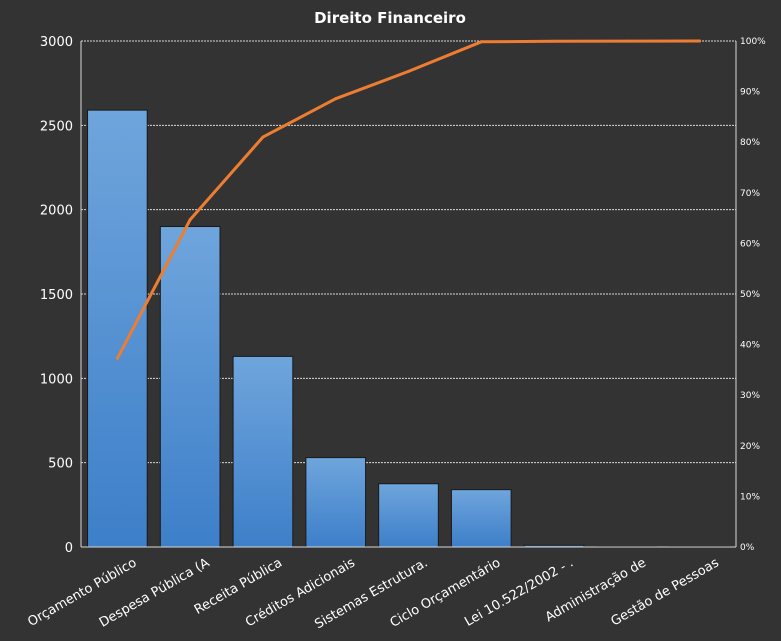 The width and height of the screenshot is (781, 641). Describe the element at coordinates (750, 346) in the screenshot. I see `y2-tick-label: 40%` at that location.